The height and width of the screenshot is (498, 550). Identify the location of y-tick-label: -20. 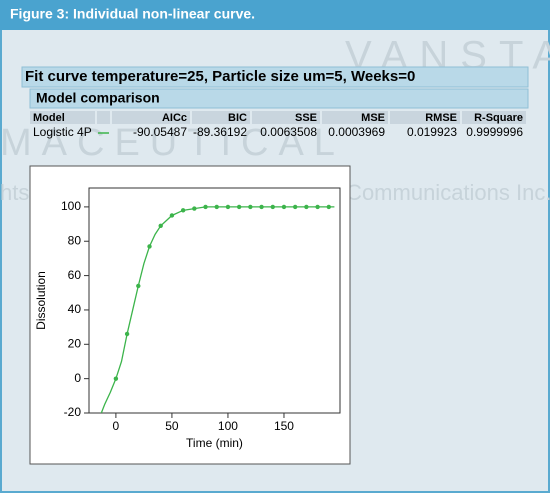
(73, 412).